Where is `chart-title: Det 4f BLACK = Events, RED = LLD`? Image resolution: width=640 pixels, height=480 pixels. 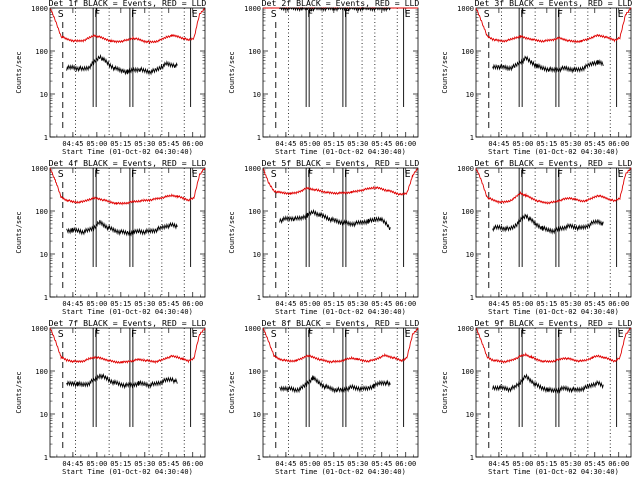 chart-title: Det 4f BLACK = Events, RED = LLD is located at coordinates (128, 163).